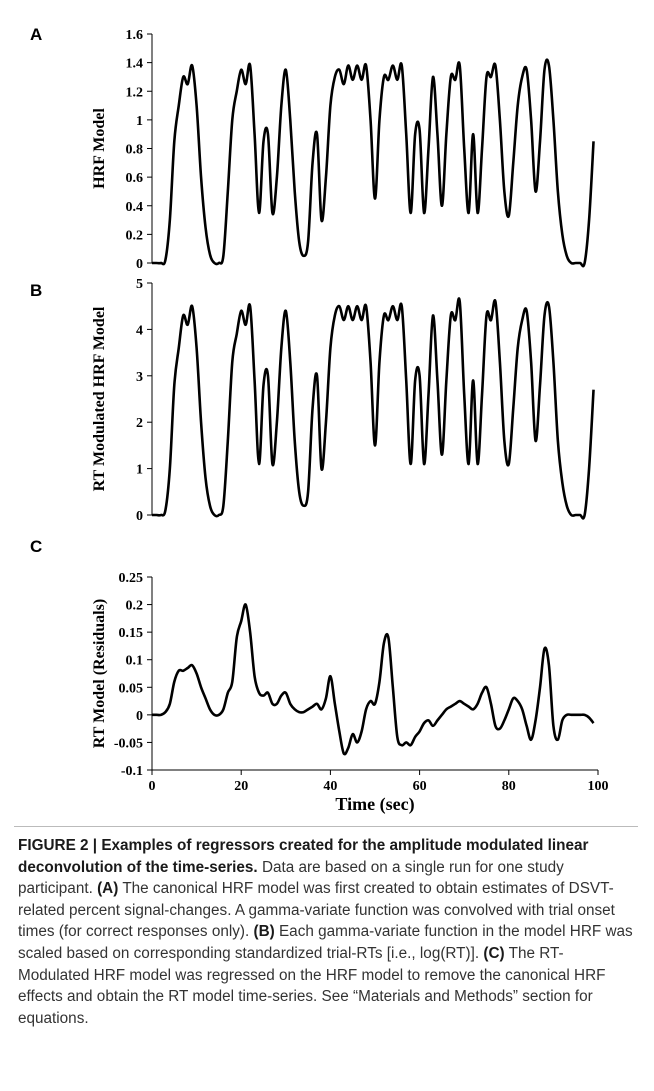 This screenshot has height=1091, width=654. I want to click on y-tick-label: 3, so click(139, 377).